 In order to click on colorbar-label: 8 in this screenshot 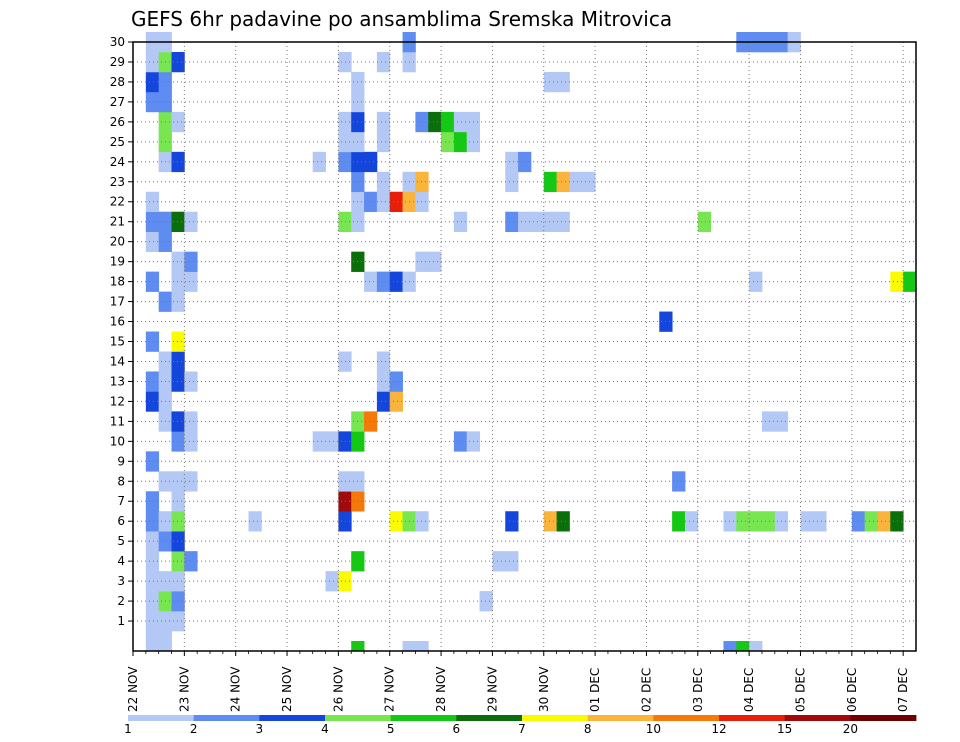, I will do `click(588, 729)`.